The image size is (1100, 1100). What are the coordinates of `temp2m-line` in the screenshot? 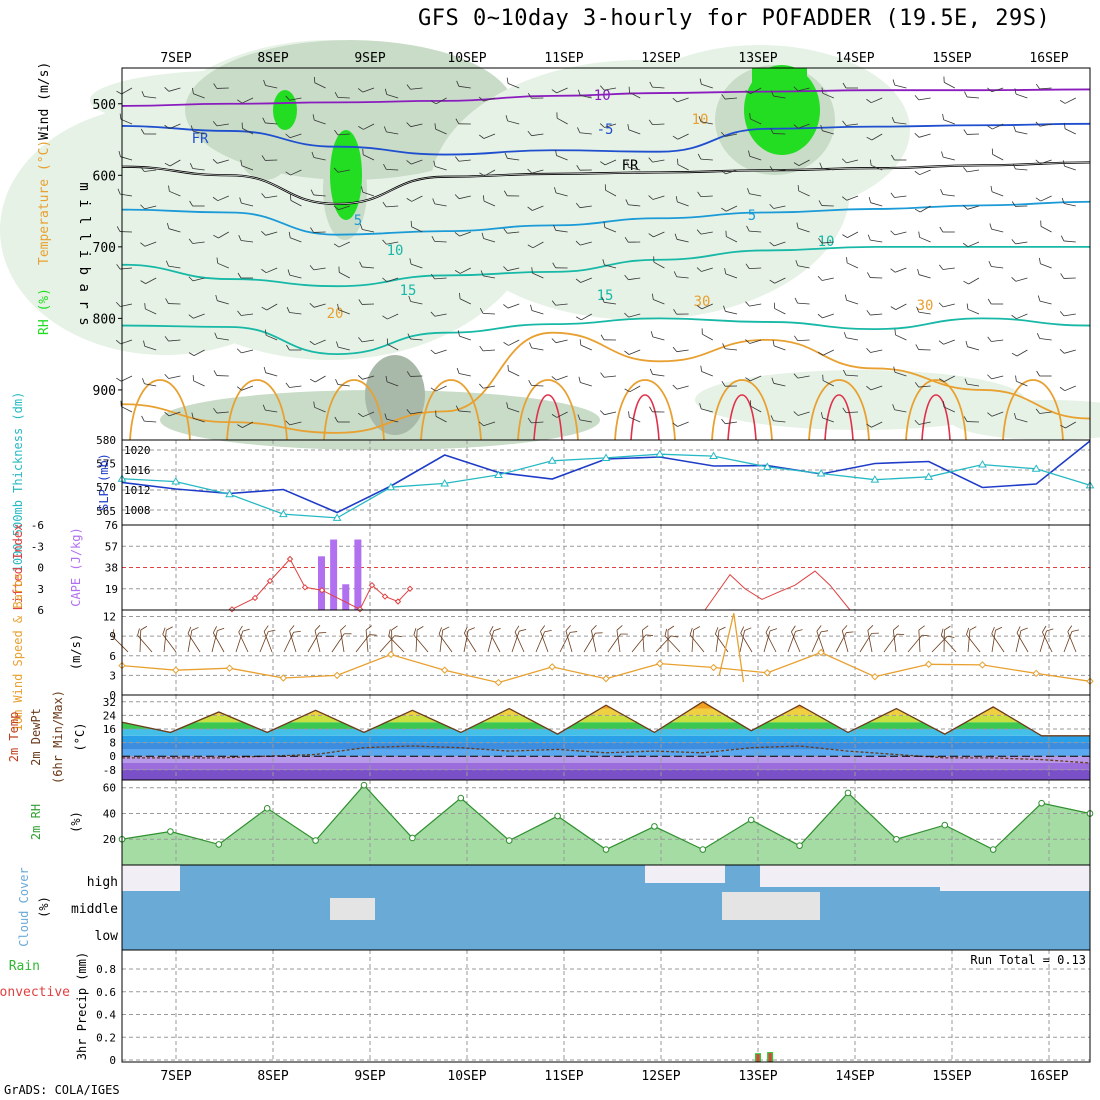 It's located at (605, 719).